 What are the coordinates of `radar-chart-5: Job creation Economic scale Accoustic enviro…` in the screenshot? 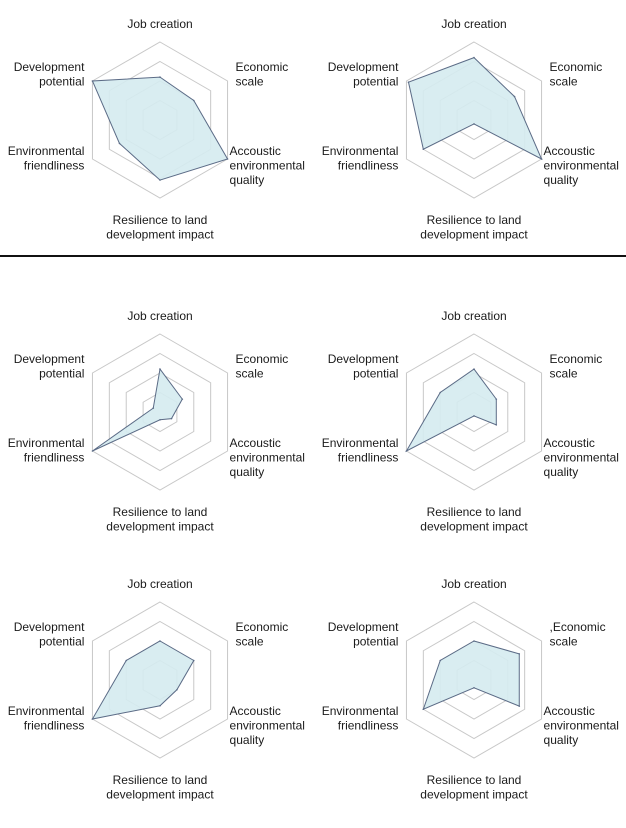 It's located at (156, 689).